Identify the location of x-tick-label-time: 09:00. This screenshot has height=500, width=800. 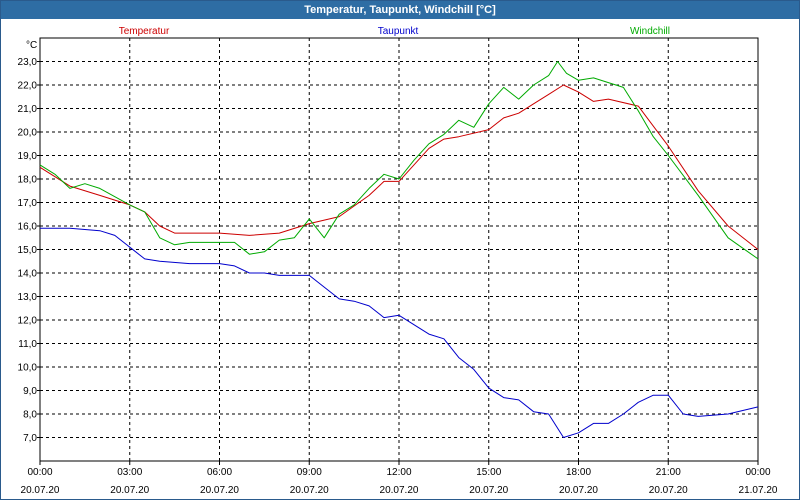
(309, 472).